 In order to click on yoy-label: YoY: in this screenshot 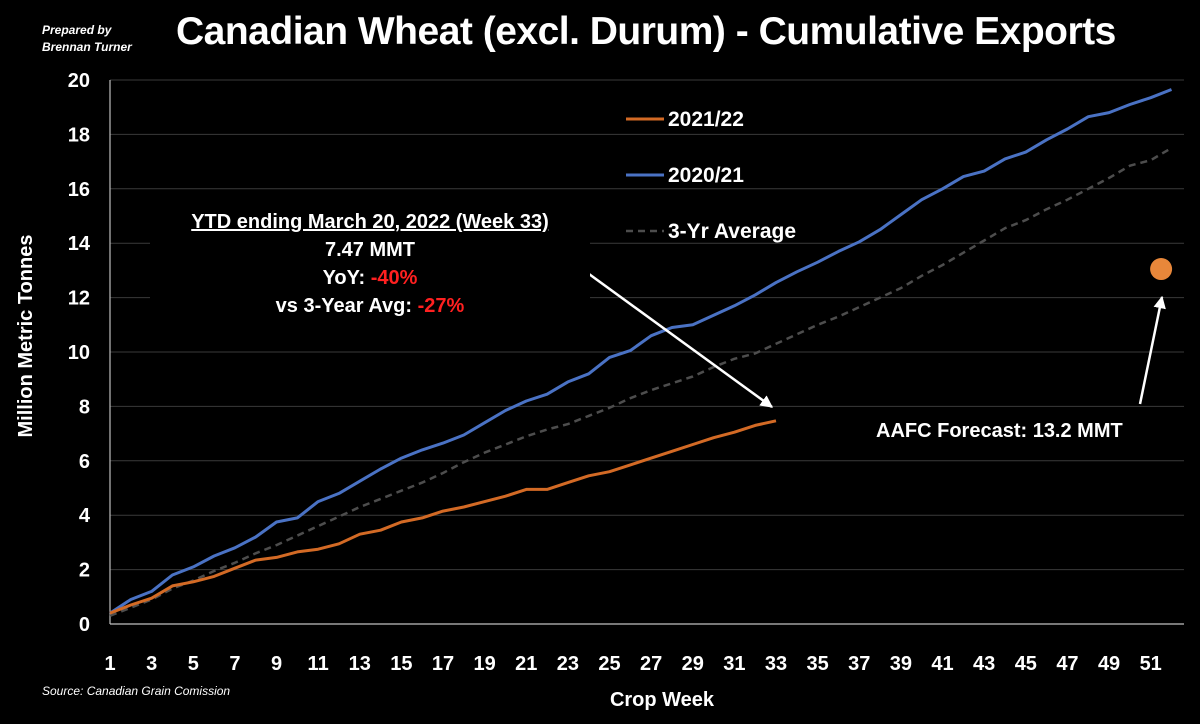, I will do `click(344, 278)`.